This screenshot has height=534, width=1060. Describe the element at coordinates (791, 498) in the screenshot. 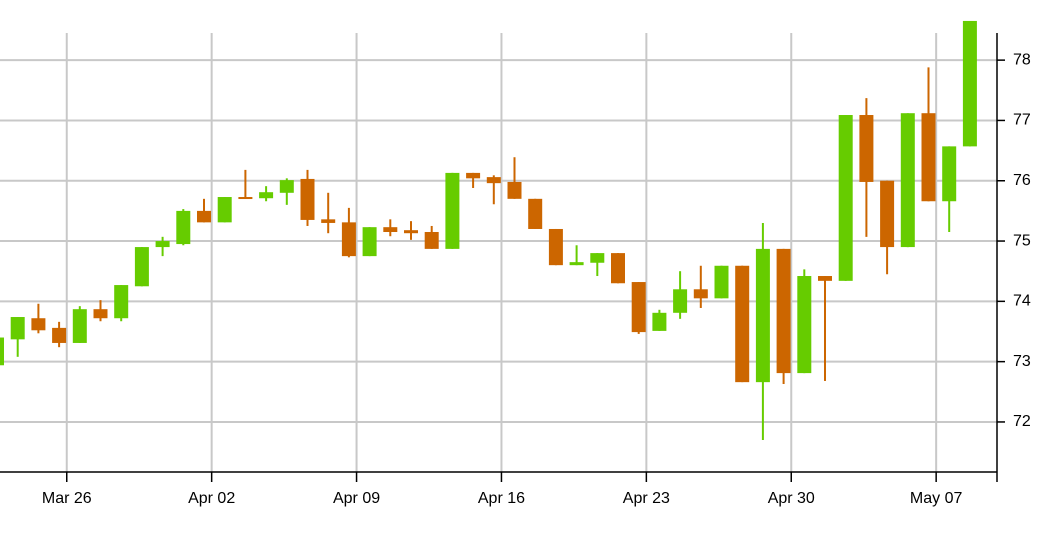

I see `x-tick-label: Apr 30` at that location.